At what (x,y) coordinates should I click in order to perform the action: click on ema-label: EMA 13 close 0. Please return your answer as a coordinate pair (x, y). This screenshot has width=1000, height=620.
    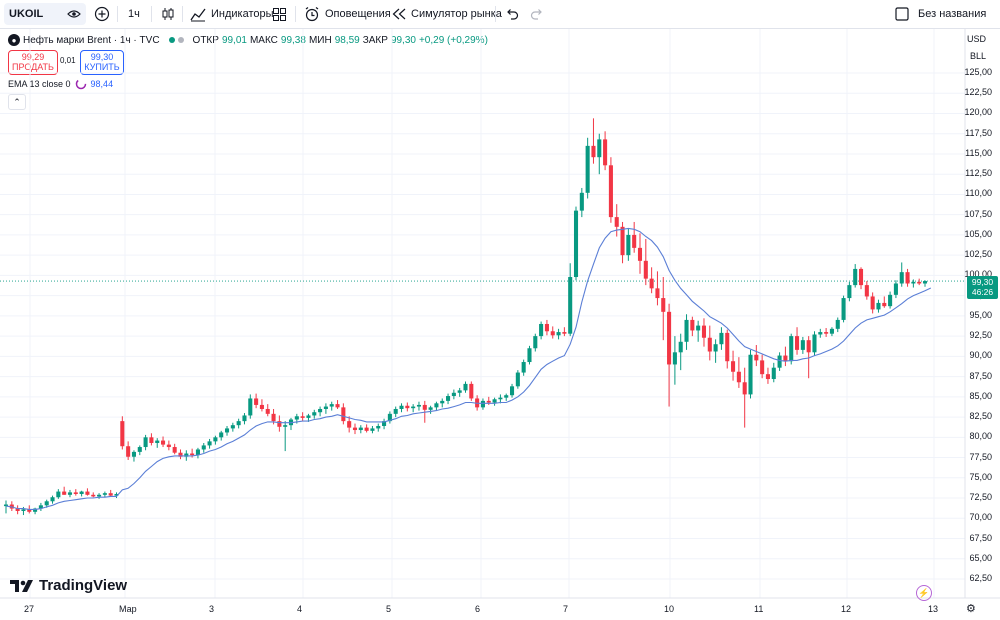
    Looking at the image, I should click on (39, 84).